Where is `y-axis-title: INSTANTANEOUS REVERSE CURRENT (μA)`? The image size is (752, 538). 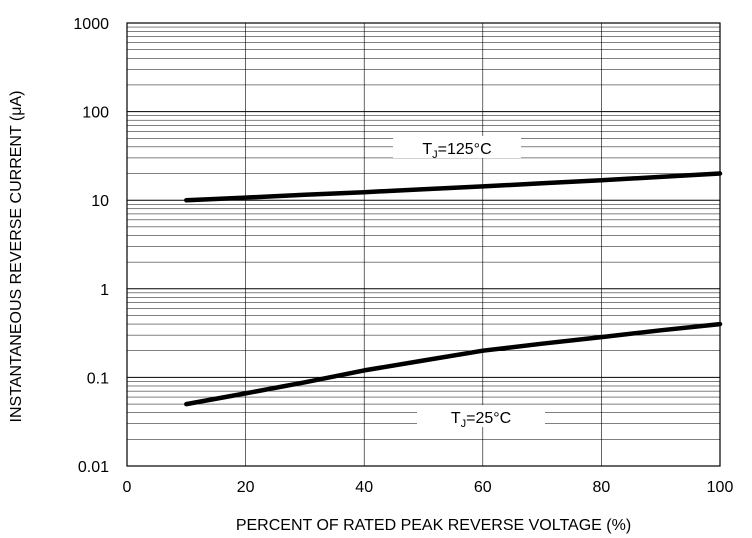 y-axis-title: INSTANTANEOUS REVERSE CURRENT (μA) is located at coordinates (16, 257).